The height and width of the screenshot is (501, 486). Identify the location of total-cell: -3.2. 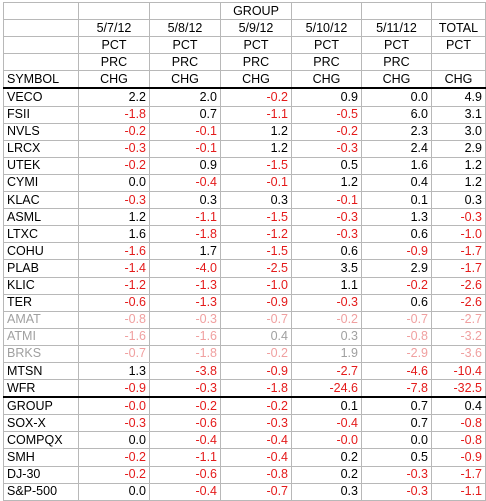
(458, 336).